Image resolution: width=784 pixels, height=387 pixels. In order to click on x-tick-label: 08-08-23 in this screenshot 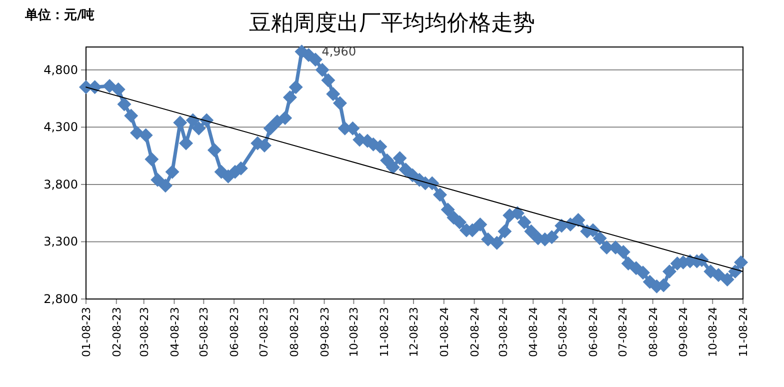, I will do `click(294, 332)`.